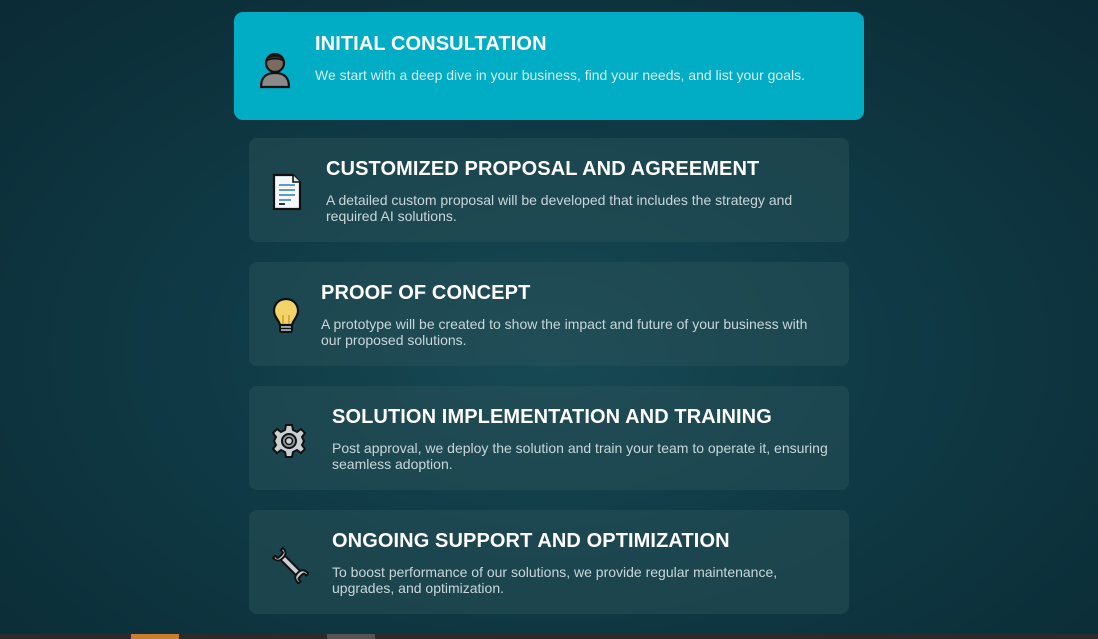 The height and width of the screenshot is (639, 1098). I want to click on bottom-strip-segment, so click(351, 636).